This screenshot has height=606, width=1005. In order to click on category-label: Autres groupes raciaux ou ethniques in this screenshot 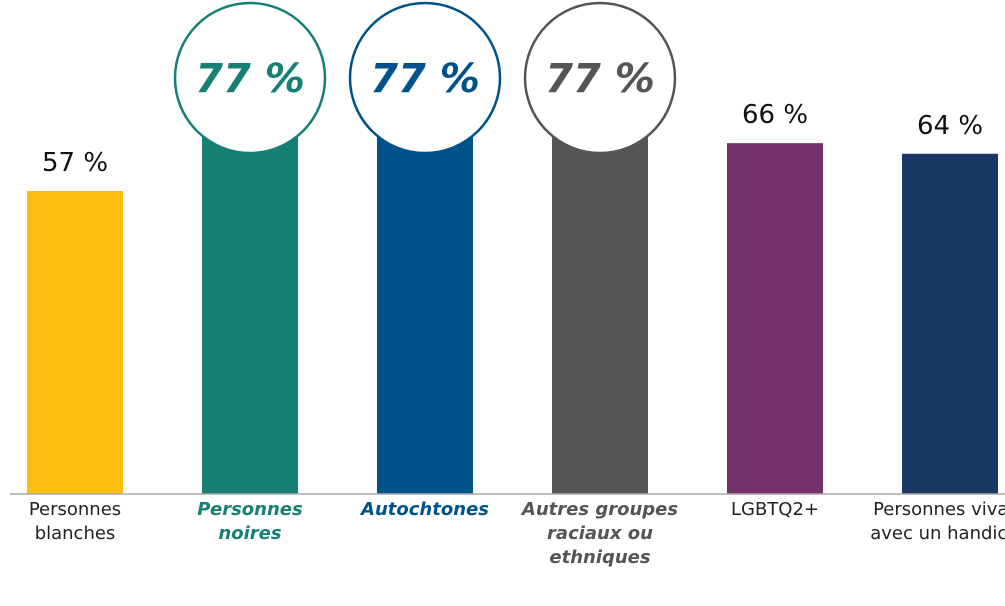, I will do `click(600, 533)`.